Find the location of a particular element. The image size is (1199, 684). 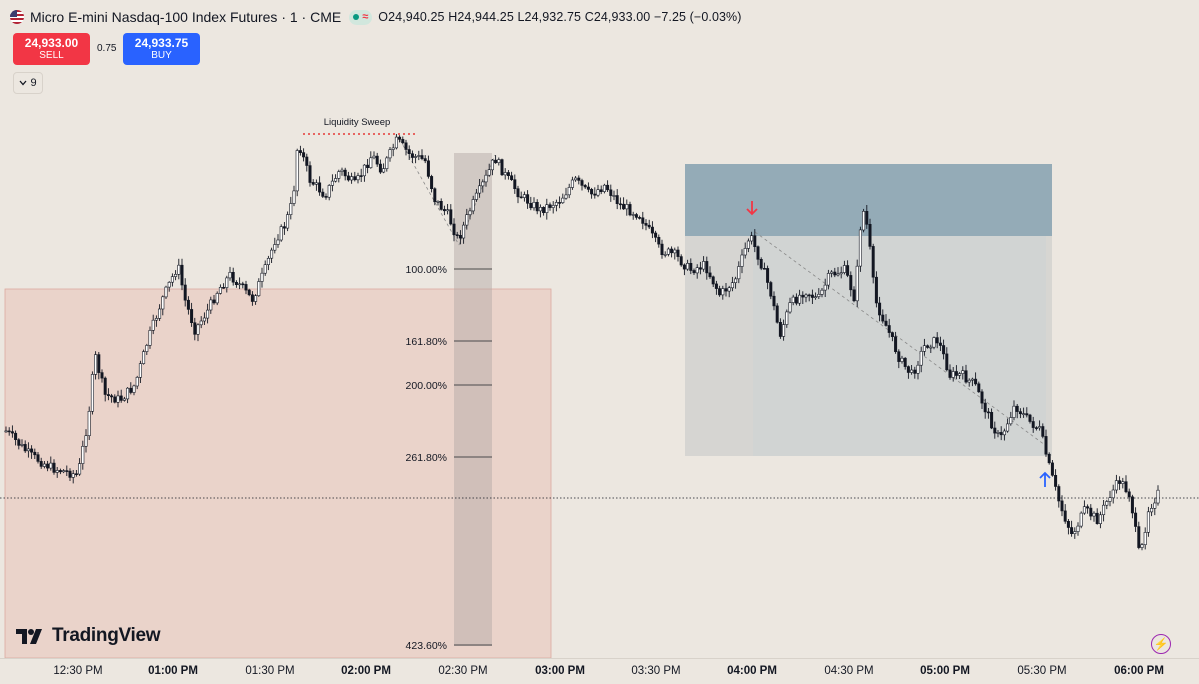

tradingview-logo: TradingView is located at coordinates (88, 636).